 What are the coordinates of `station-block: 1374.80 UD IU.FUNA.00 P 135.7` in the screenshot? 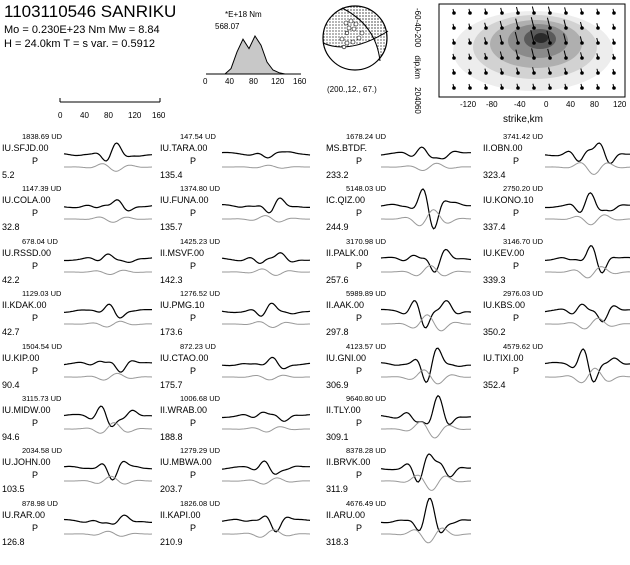 It's located at (235, 217).